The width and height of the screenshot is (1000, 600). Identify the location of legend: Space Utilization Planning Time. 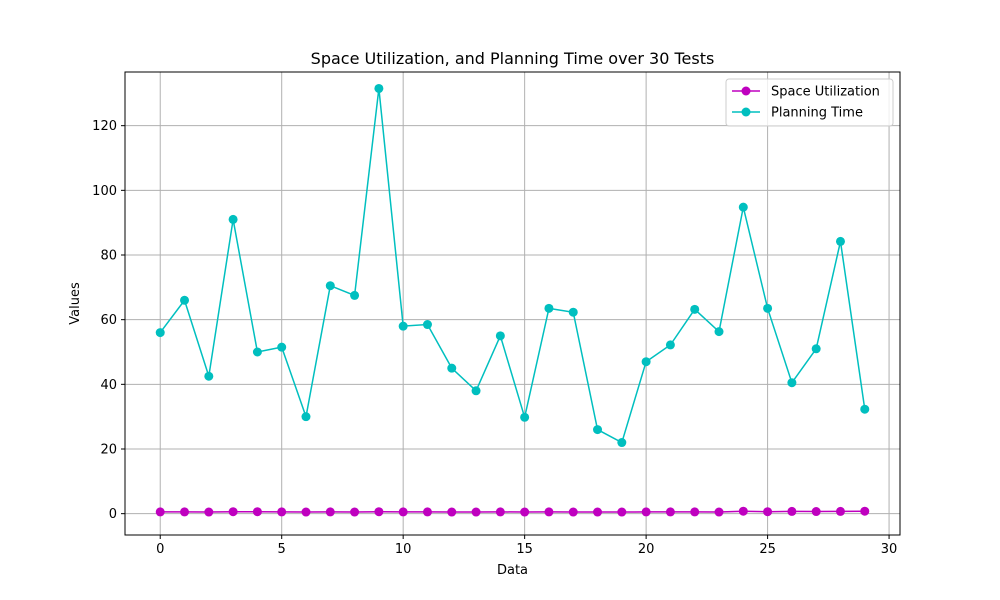
(809, 102).